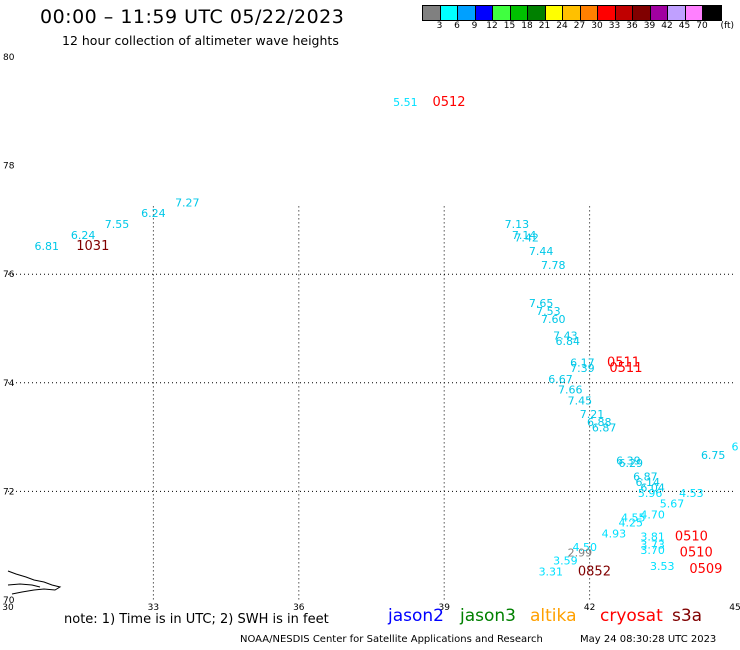 Image resolution: width=740 pixels, height=650 pixels. What do you see at coordinates (553, 319) in the screenshot?
I see `wave-height-label: 7.60` at bounding box center [553, 319].